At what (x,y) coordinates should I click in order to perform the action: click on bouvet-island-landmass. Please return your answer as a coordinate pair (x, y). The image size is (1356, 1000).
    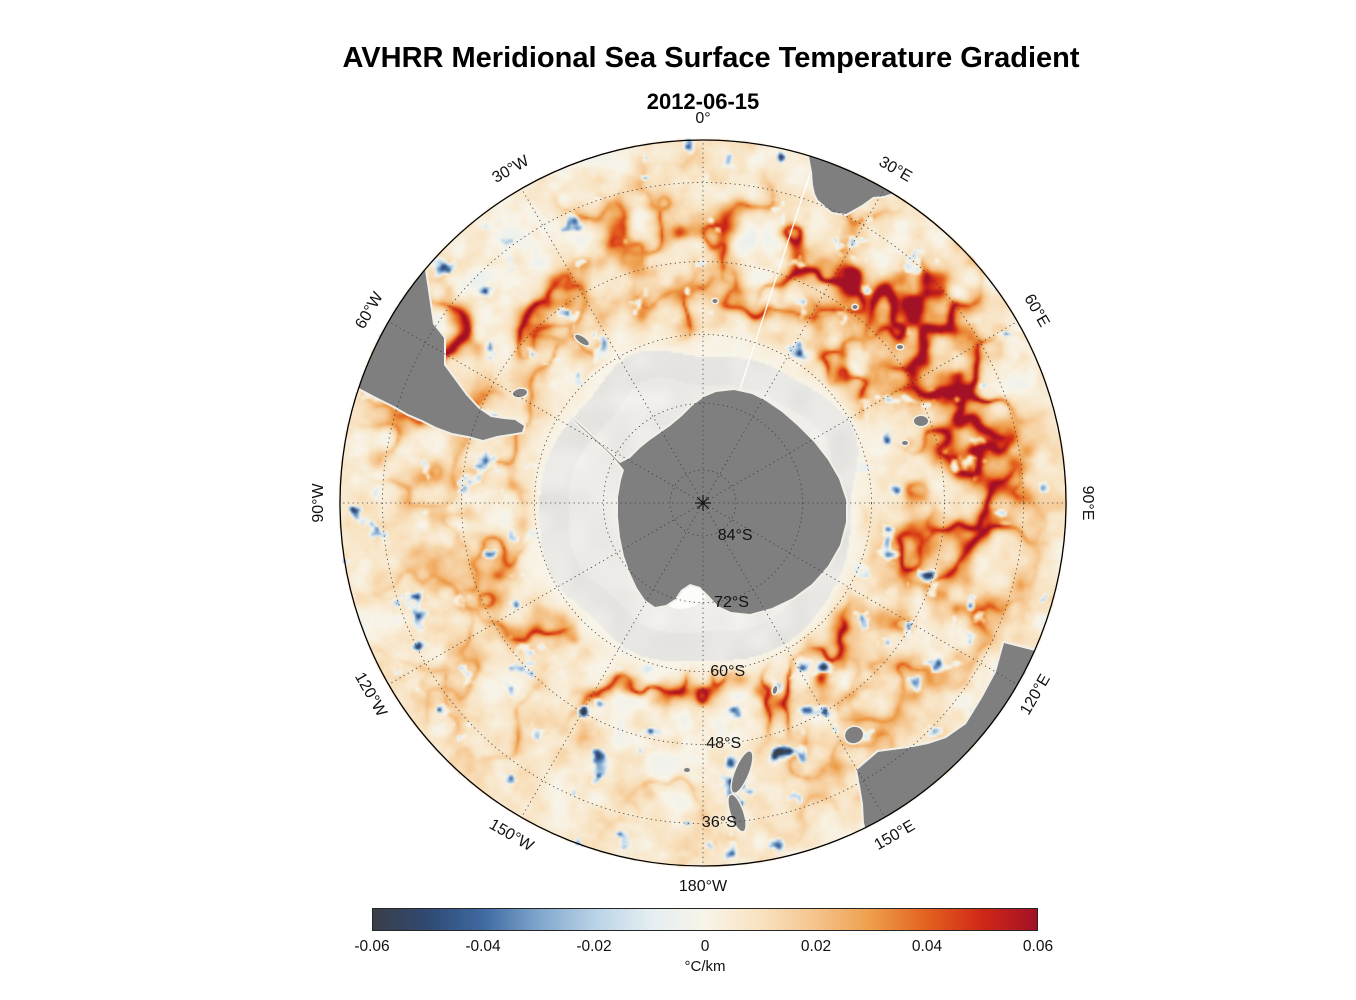
    Looking at the image, I should click on (715, 301).